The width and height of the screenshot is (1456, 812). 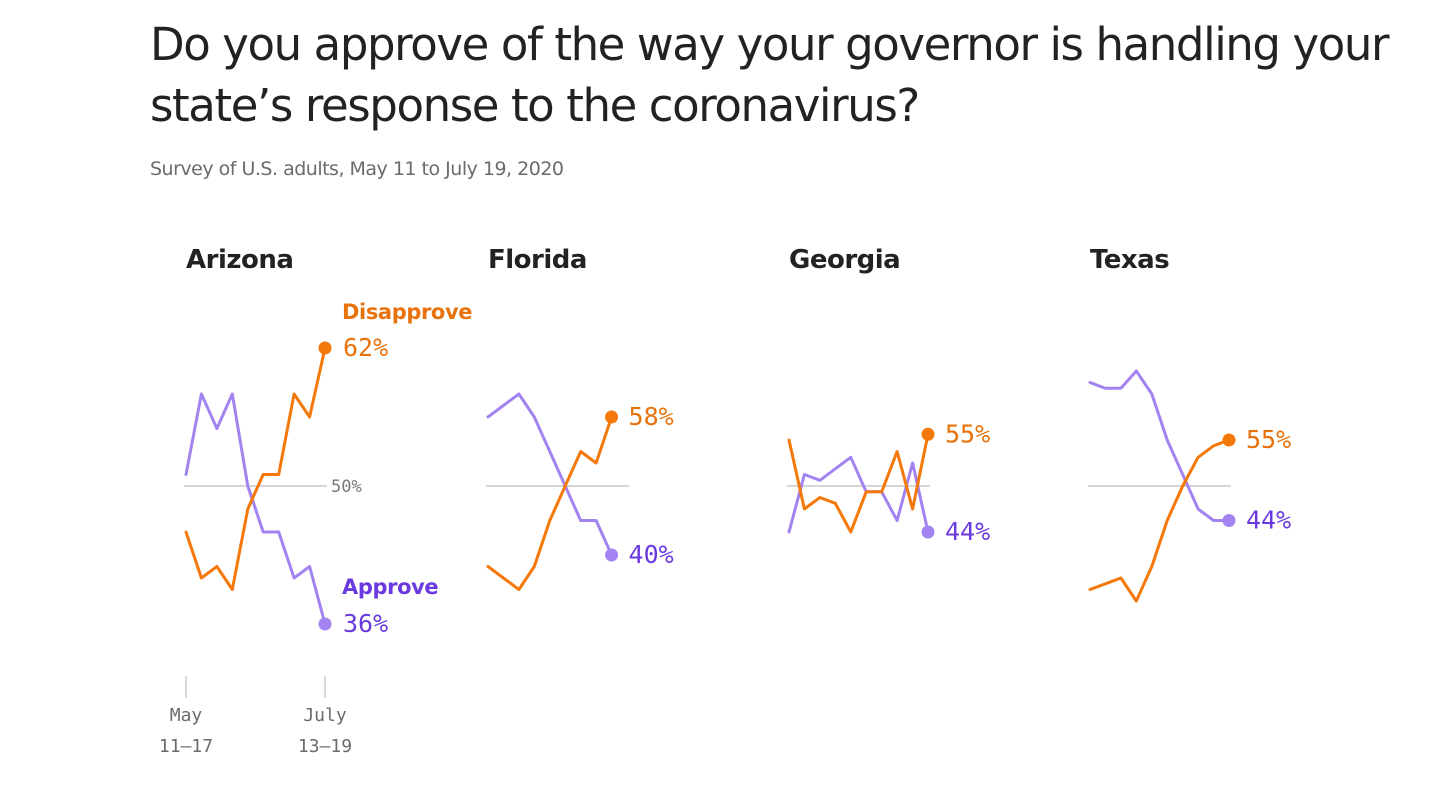 I want to click on approve-end-point-texas, so click(x=1229, y=520).